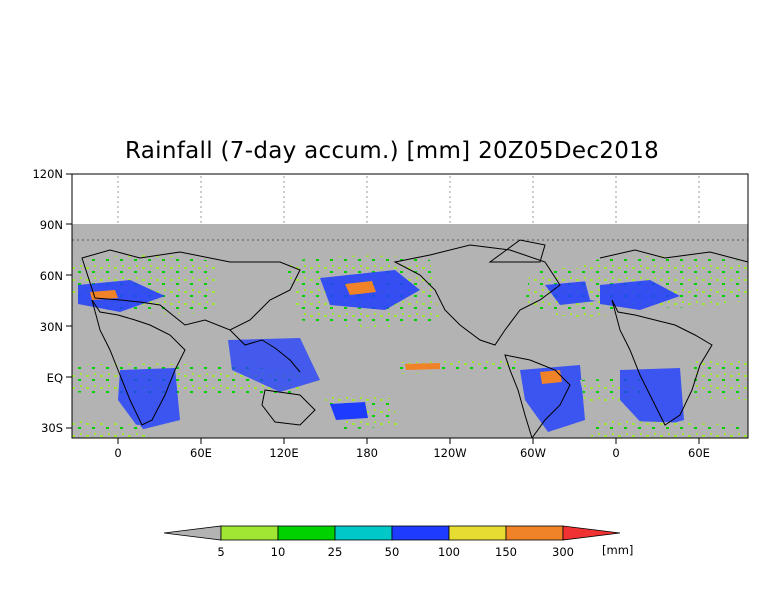 This screenshot has width=784, height=612. I want to click on rain-region-central-africa, so click(149, 399).